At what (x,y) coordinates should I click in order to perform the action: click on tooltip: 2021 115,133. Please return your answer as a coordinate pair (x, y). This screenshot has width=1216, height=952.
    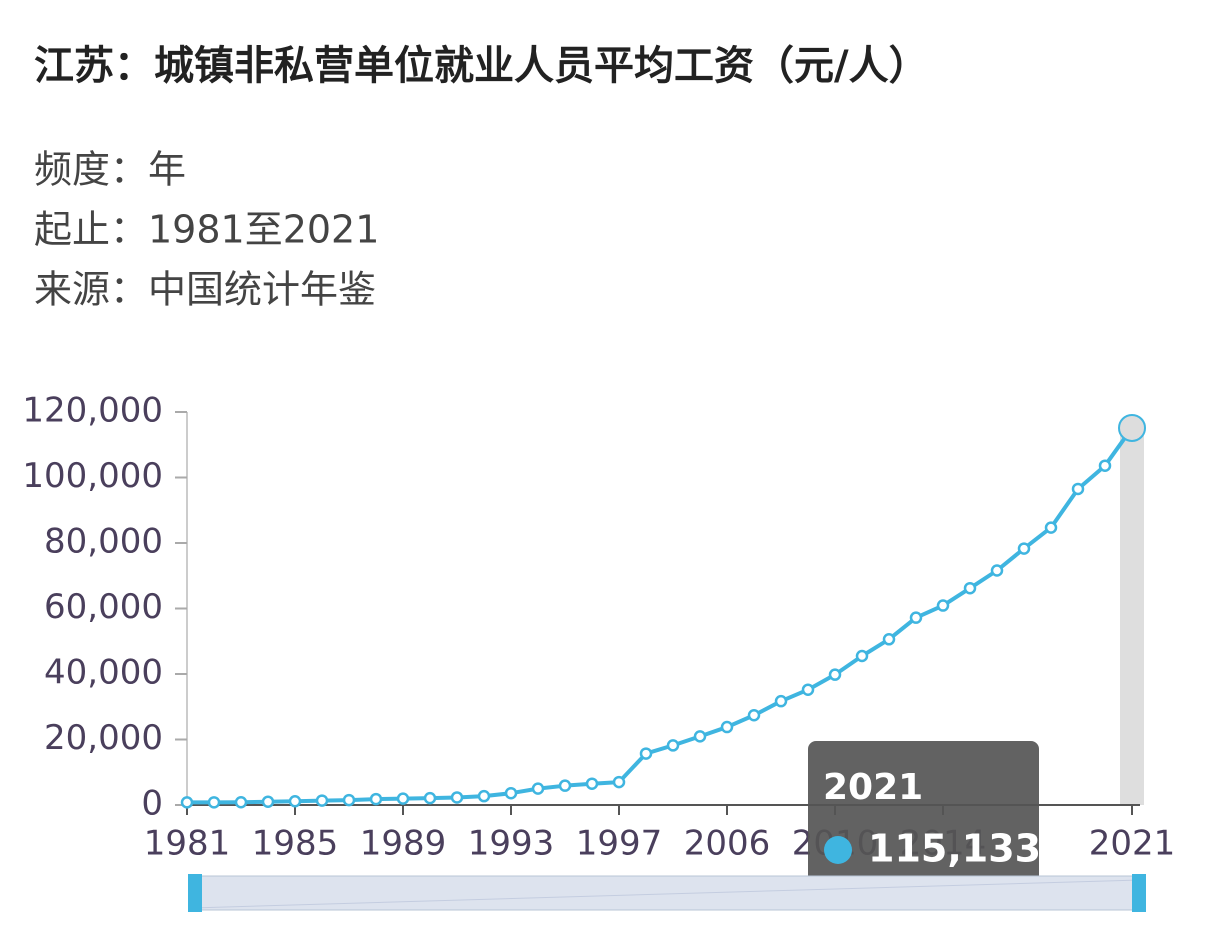
    Looking at the image, I should click on (924, 817).